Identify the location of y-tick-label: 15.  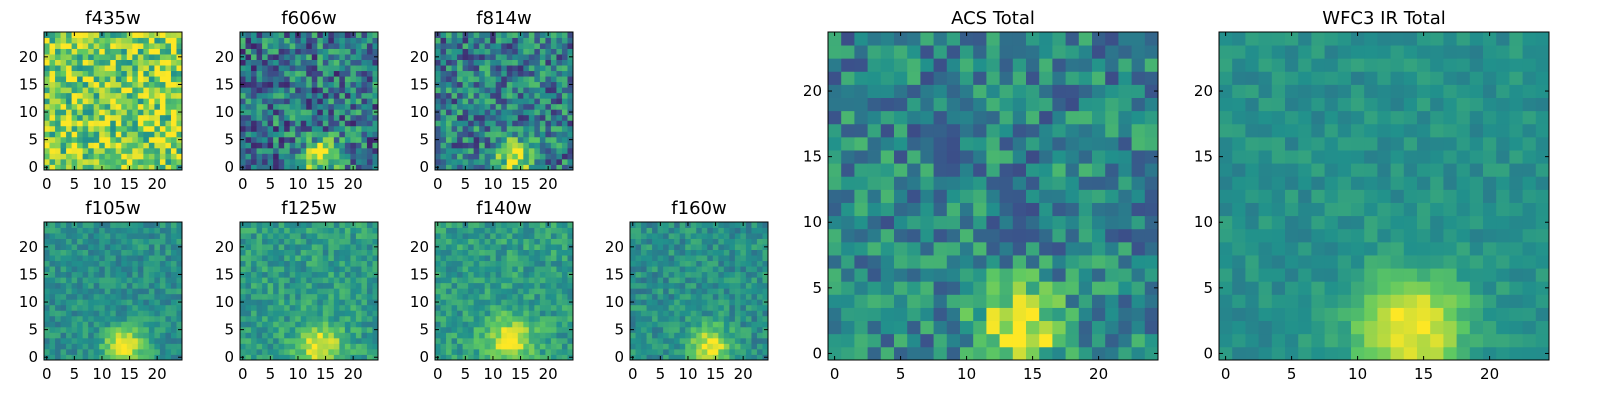
(614, 274).